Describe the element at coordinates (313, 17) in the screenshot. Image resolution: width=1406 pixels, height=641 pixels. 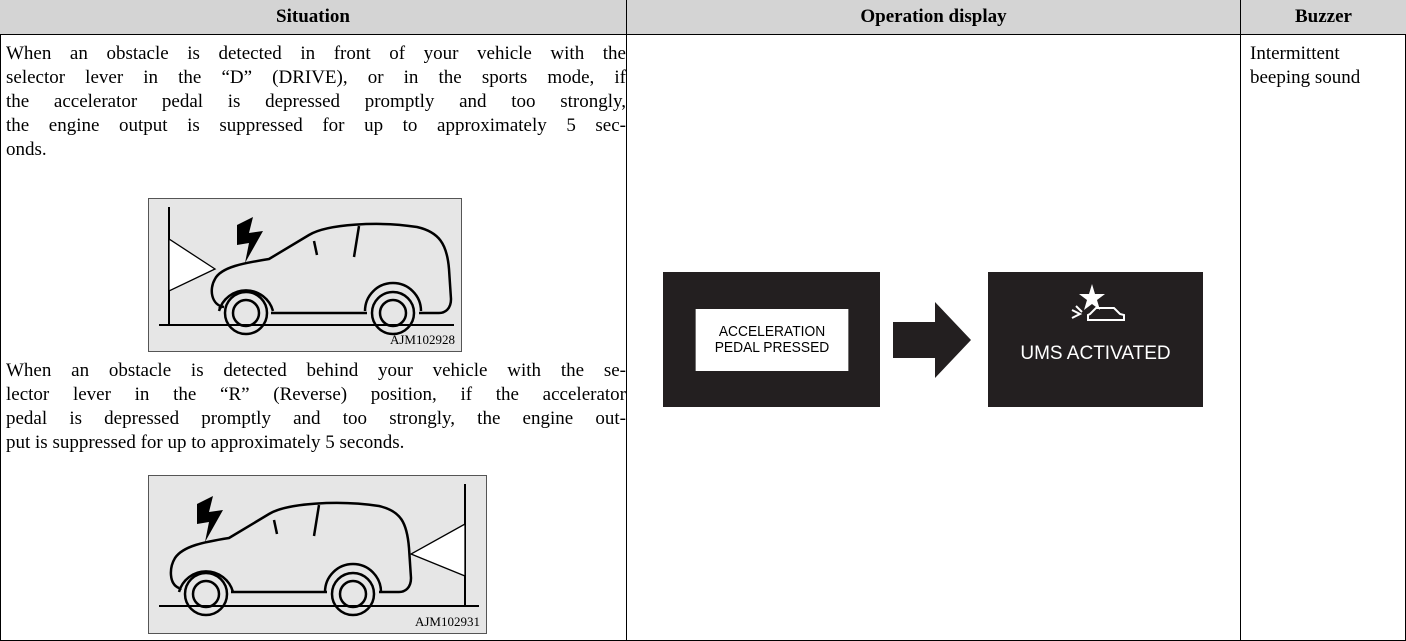
I see `header-cell: Situation` at that location.